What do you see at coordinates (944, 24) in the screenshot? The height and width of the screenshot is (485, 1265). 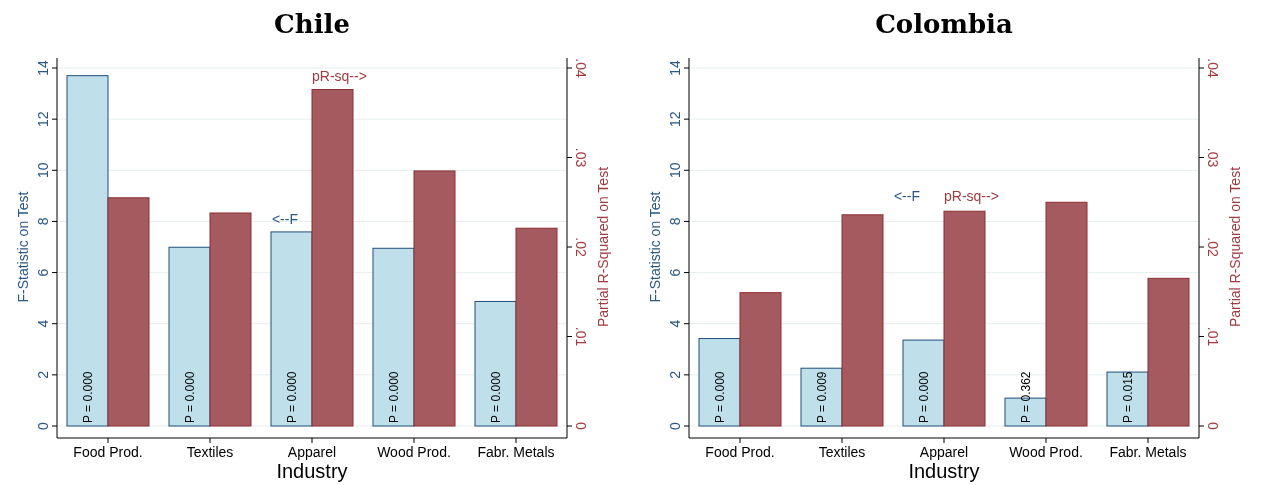 I see `chart-title: Colombia` at bounding box center [944, 24].